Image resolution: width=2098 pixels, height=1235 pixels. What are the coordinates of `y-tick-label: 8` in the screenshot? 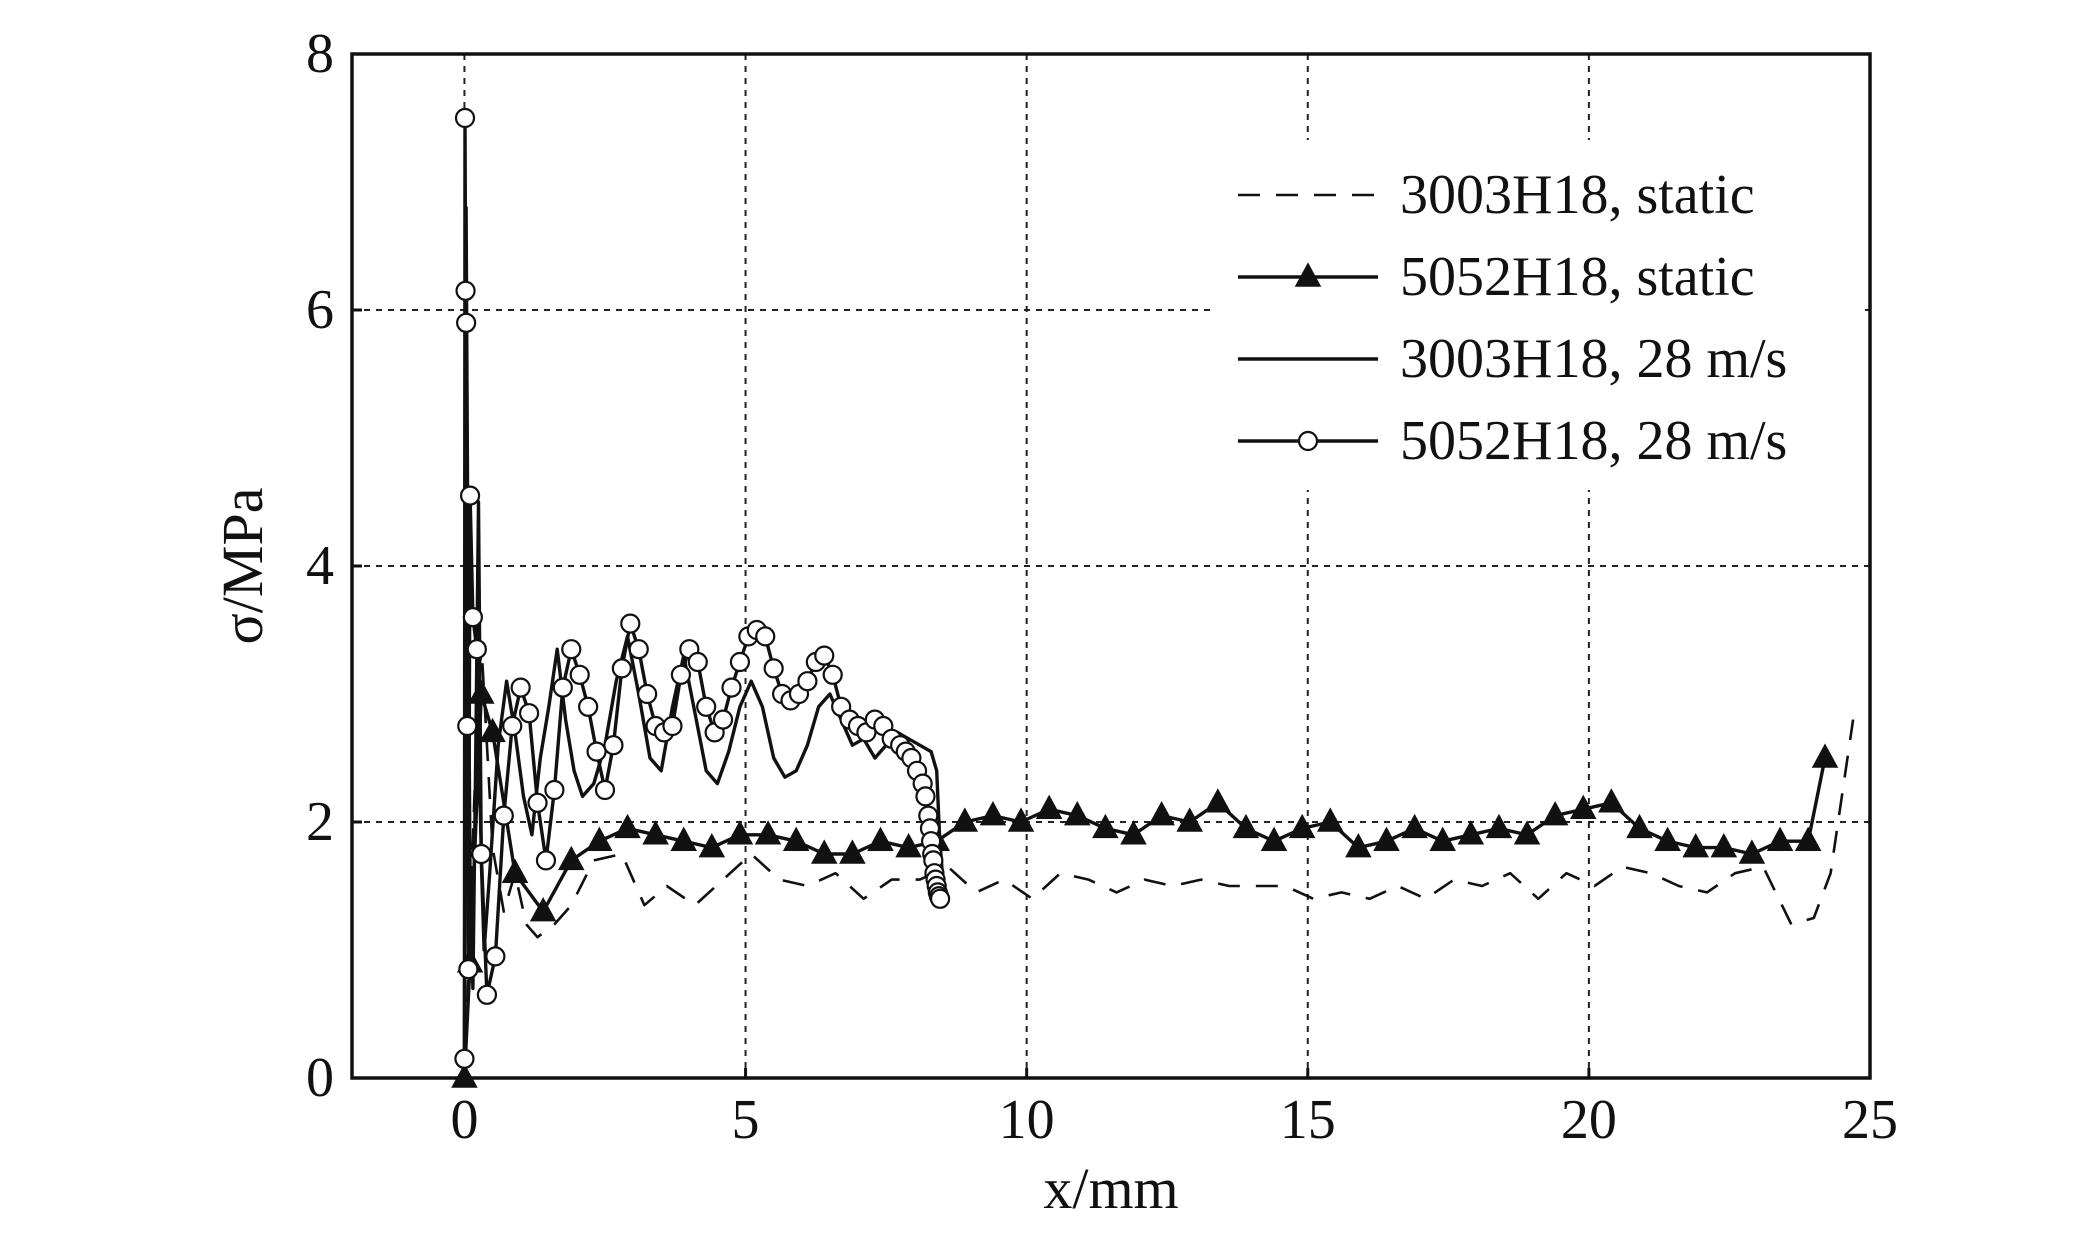 It's located at (320, 54).